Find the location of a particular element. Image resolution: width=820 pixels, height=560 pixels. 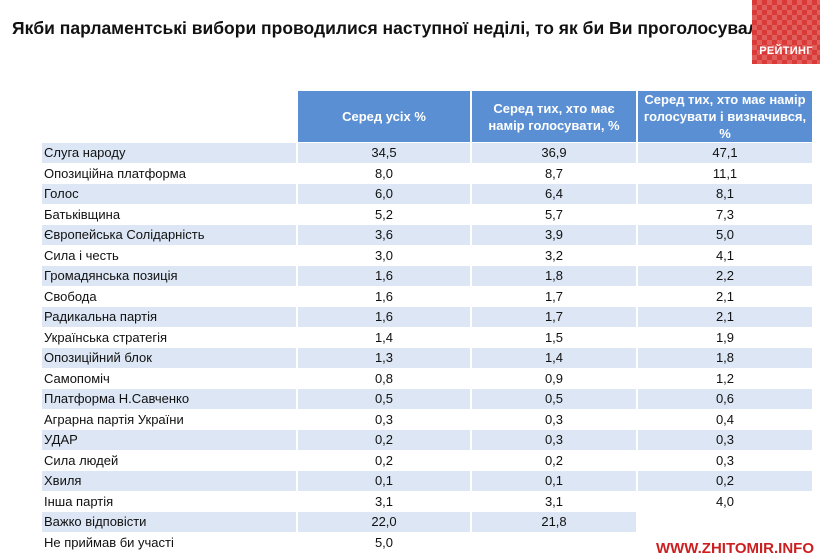

value-decided-cell: 0,4 is located at coordinates (725, 419).